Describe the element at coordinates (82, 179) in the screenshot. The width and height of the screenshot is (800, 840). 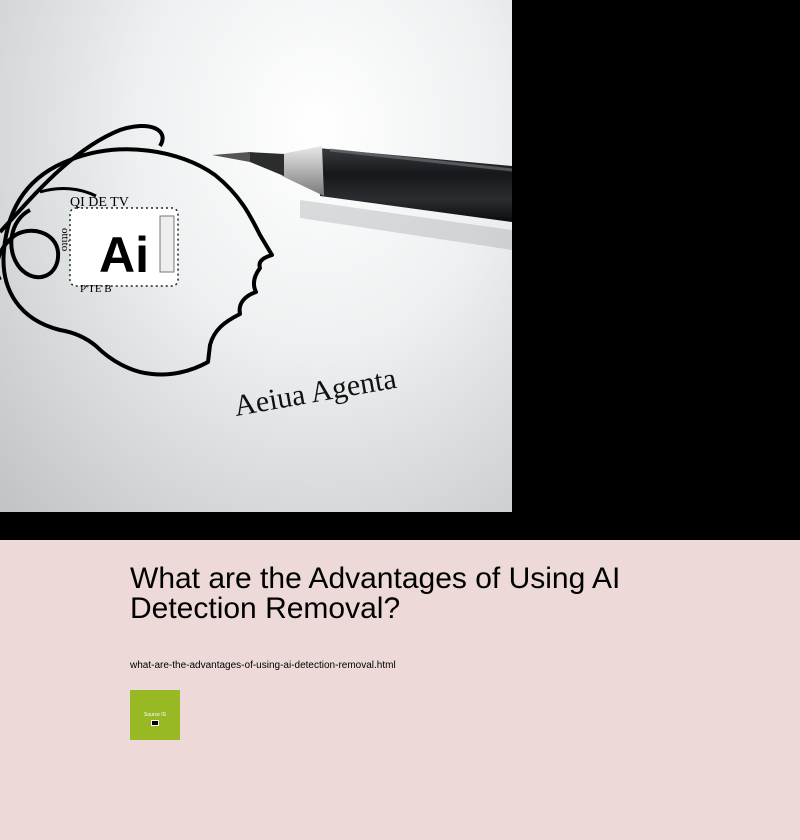
I see `swirl-line-top` at that location.